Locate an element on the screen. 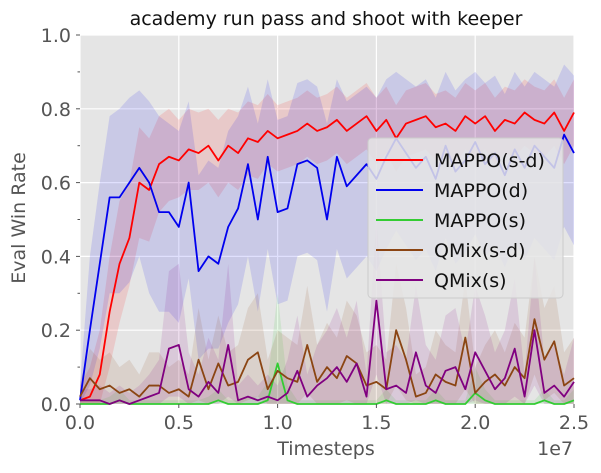 This screenshot has width=601, height=473. y-tick-label: 1.0 is located at coordinates (56, 36).